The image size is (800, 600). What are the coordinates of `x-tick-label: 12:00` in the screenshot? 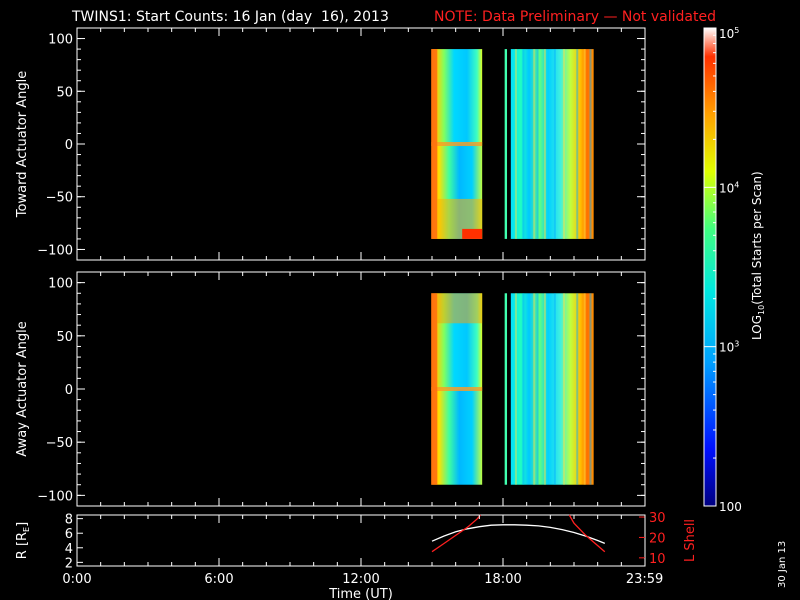 It's located at (360, 579).